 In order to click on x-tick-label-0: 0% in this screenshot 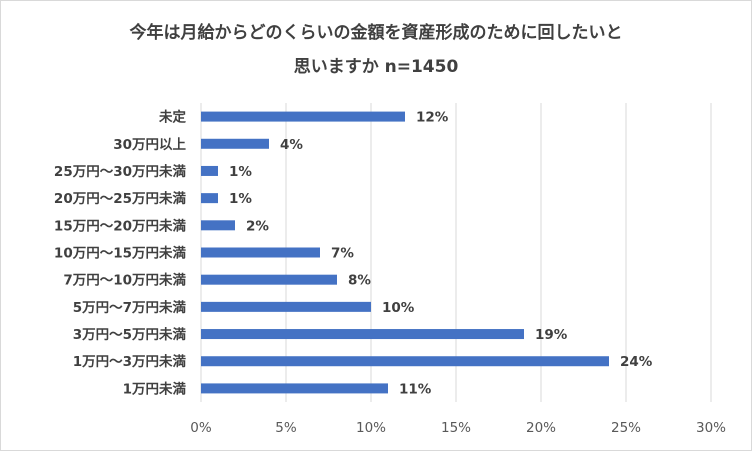, I will do `click(201, 428)`.